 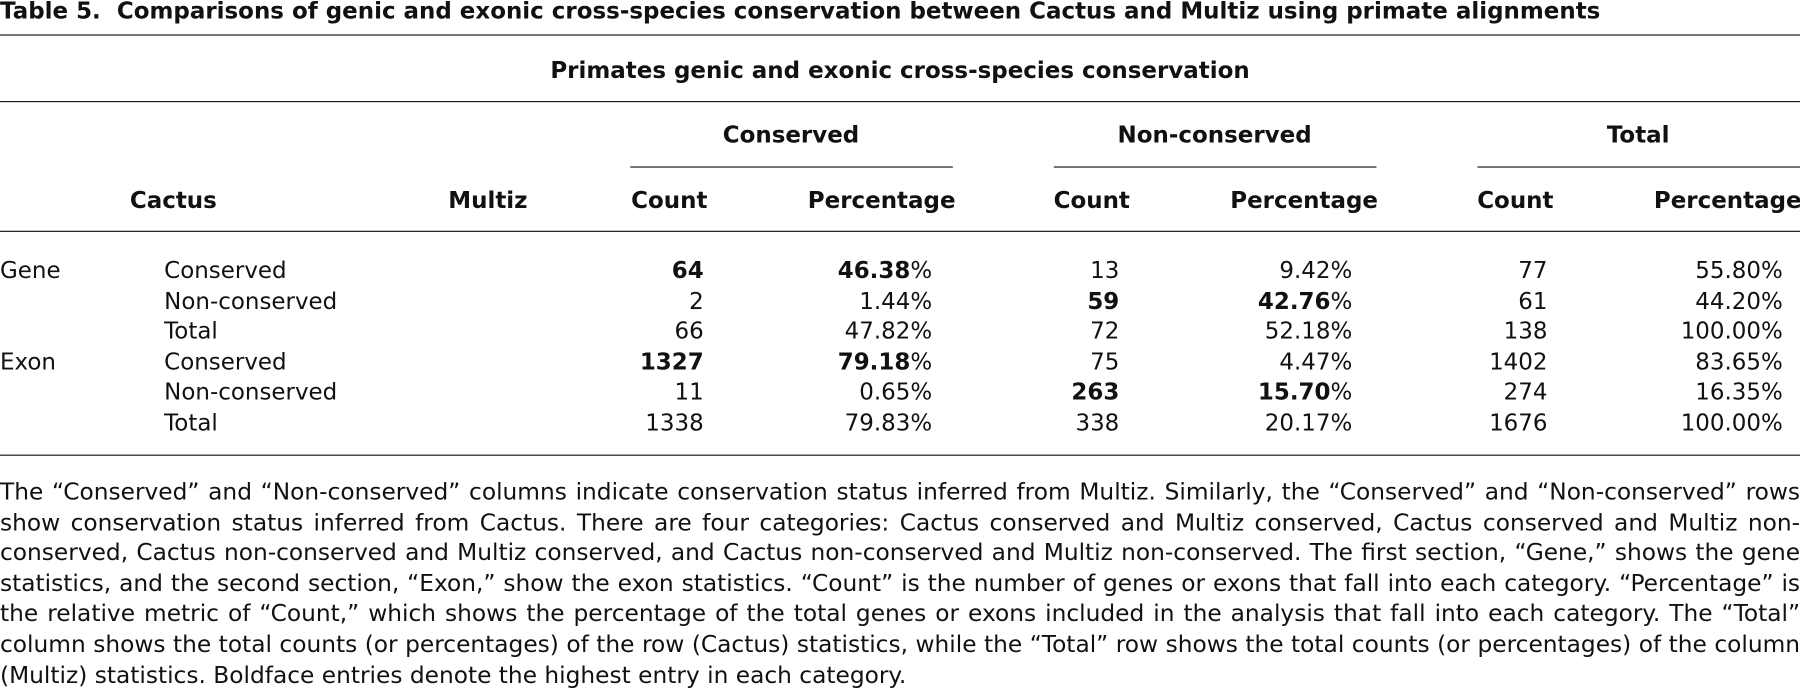 What do you see at coordinates (818, 361) in the screenshot?
I see `cell: 79.18%` at bounding box center [818, 361].